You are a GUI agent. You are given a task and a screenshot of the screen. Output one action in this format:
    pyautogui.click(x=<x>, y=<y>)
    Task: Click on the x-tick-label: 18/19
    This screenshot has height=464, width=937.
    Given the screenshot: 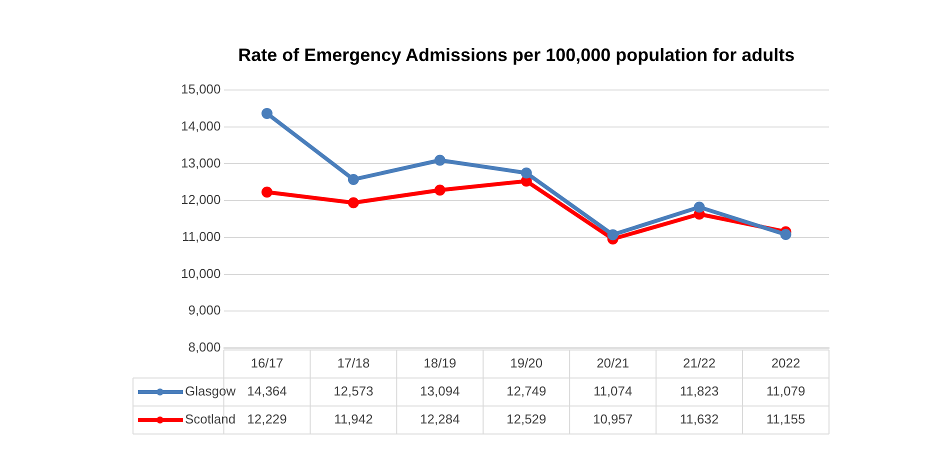 What is the action you would take?
    pyautogui.click(x=440, y=363)
    